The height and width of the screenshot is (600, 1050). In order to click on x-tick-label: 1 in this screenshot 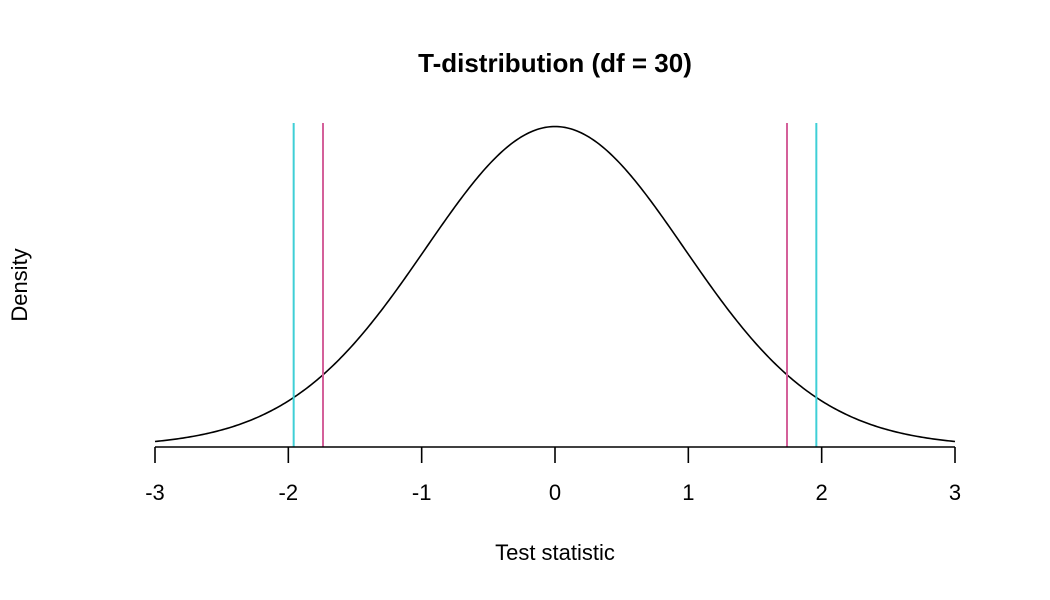, I will do `click(688, 492)`.